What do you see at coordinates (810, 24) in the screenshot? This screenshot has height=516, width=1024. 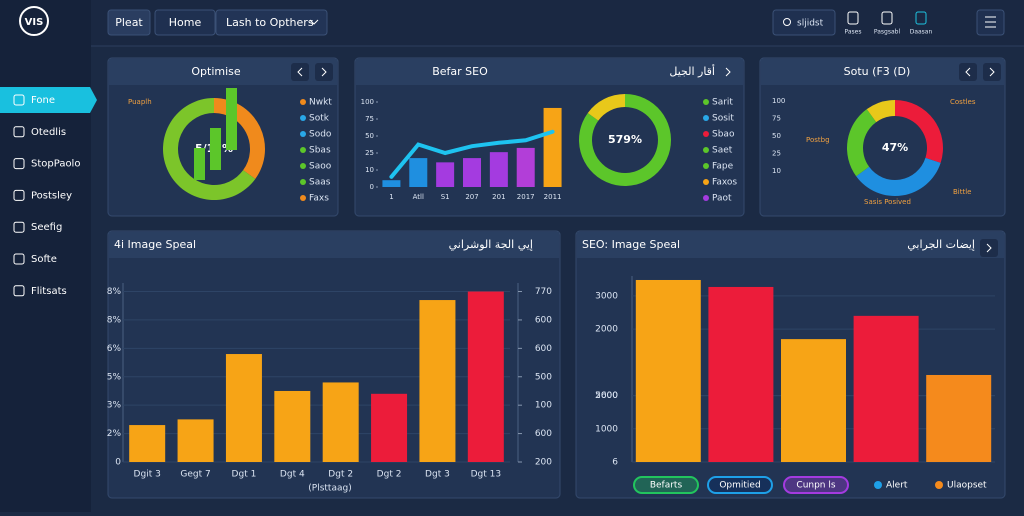 I see `button-label: sljidst` at bounding box center [810, 24].